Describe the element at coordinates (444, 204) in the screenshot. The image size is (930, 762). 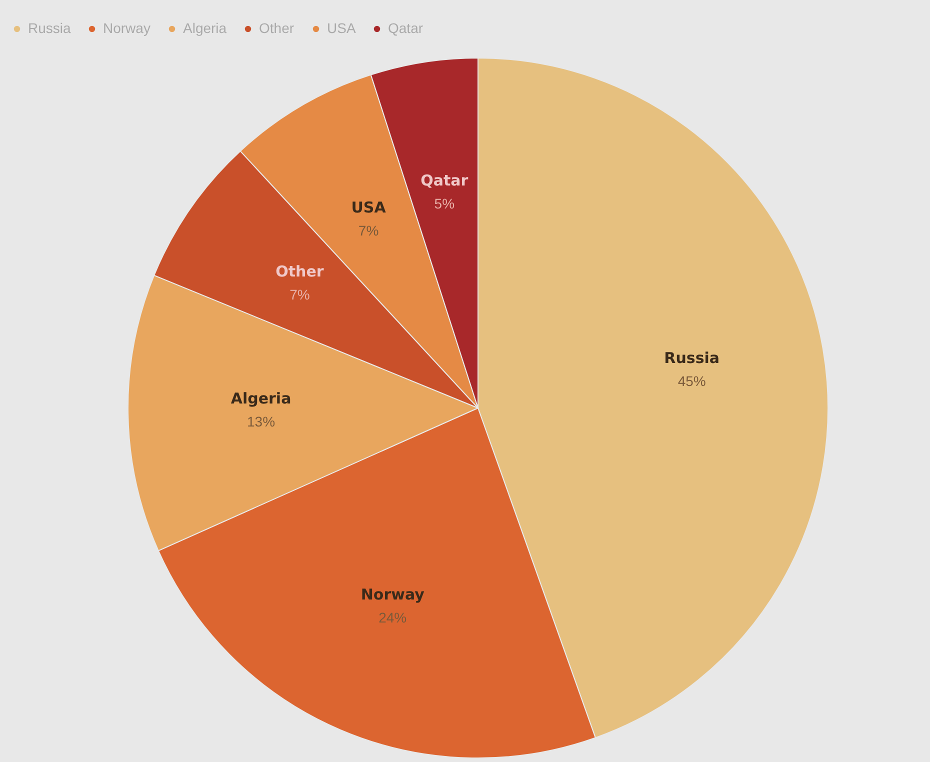
I see `data-label: 5%` at that location.